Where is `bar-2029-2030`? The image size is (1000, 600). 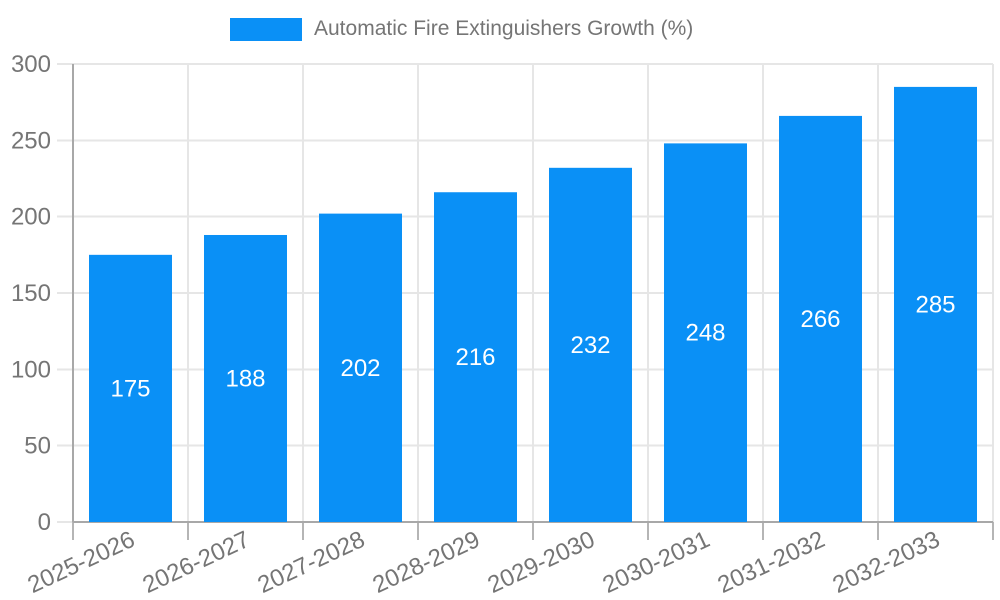 bar-2029-2030 is located at coordinates (590, 344).